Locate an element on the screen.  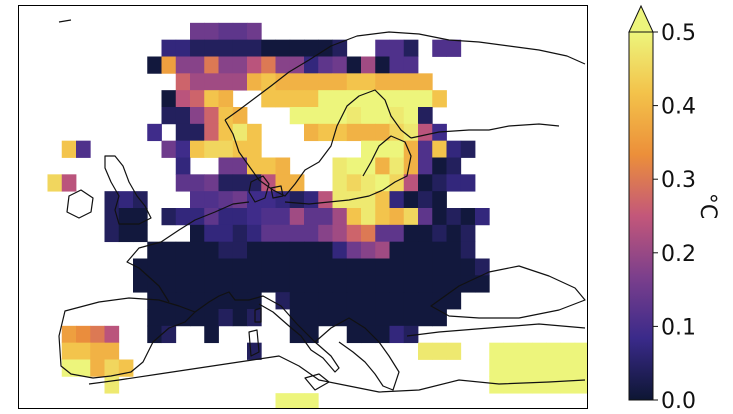
colorbar-extend-arrow is located at coordinates (641, 18).